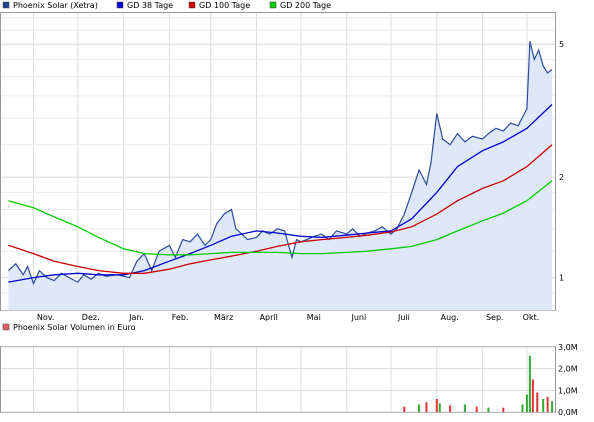 This screenshot has width=594, height=422. What do you see at coordinates (568, 412) in the screenshot?
I see `volume-y-tick-label: 0,0M` at bounding box center [568, 412].